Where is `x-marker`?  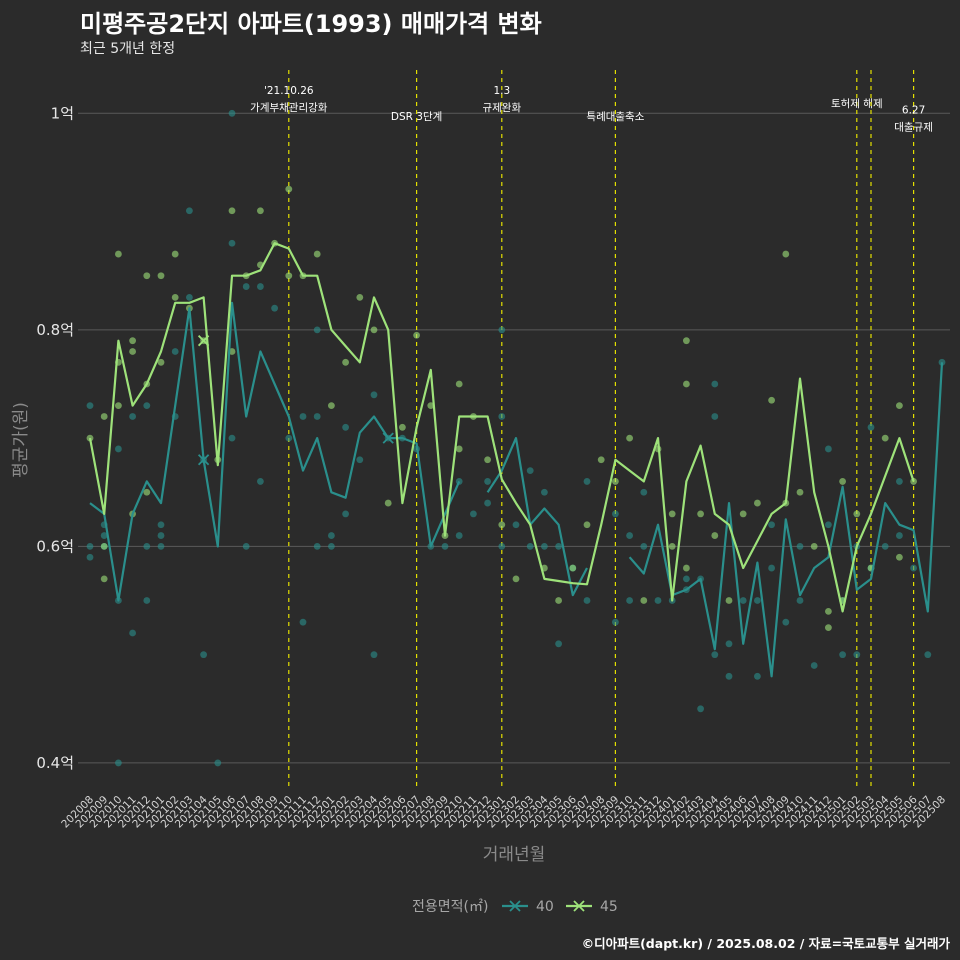 x-marker is located at coordinates (203, 460).